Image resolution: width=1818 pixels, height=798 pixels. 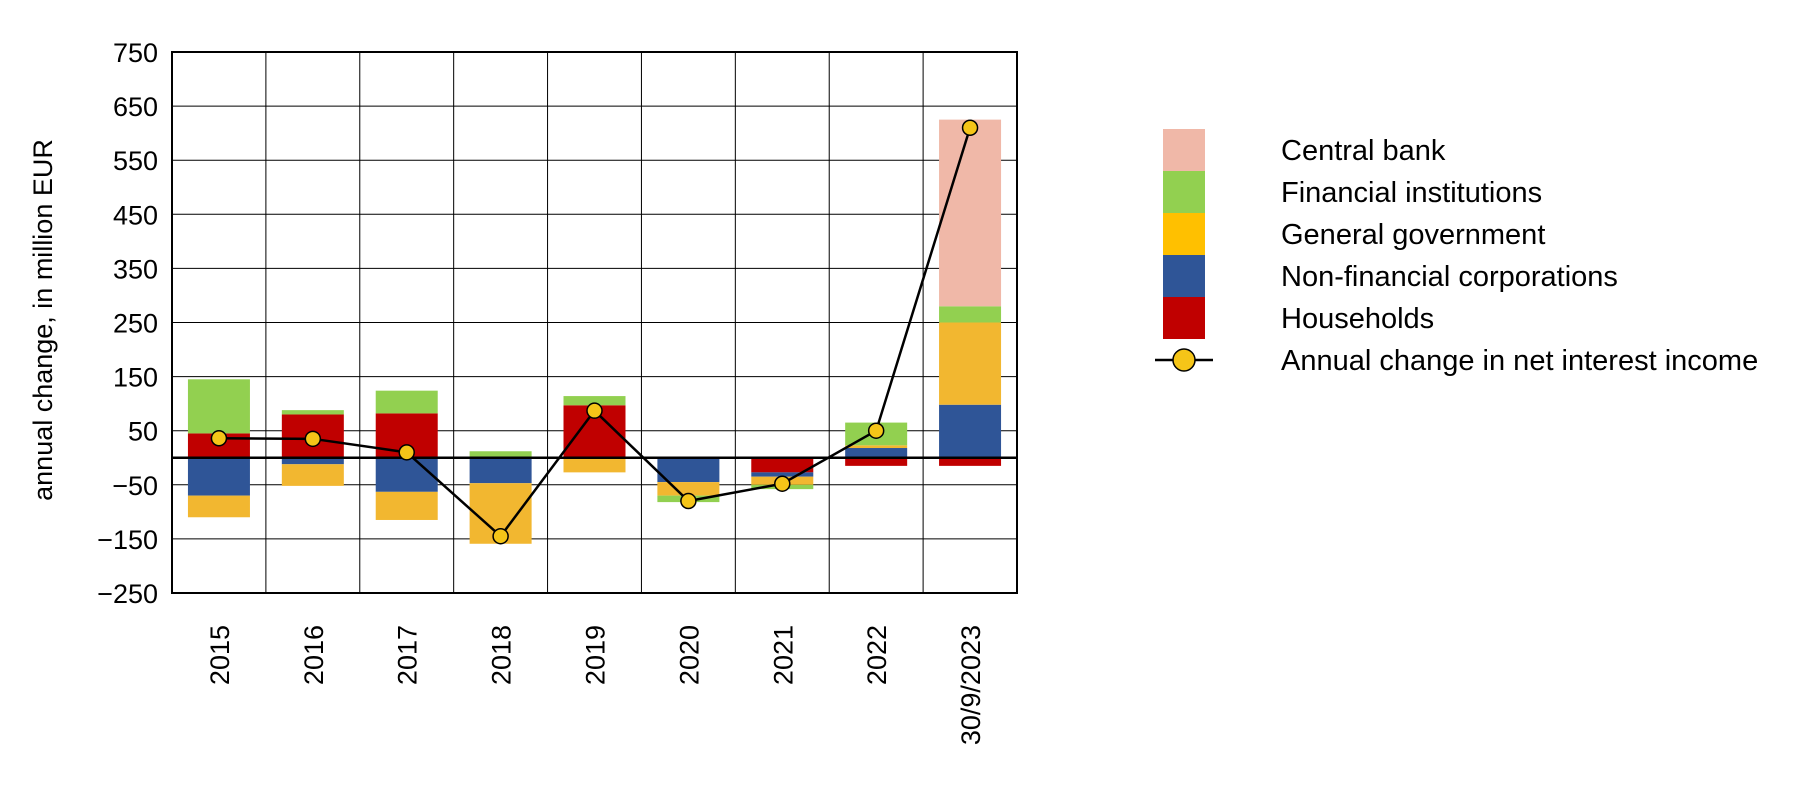 What do you see at coordinates (596, 655) in the screenshot?
I see `x-tick-label: 2019` at bounding box center [596, 655].